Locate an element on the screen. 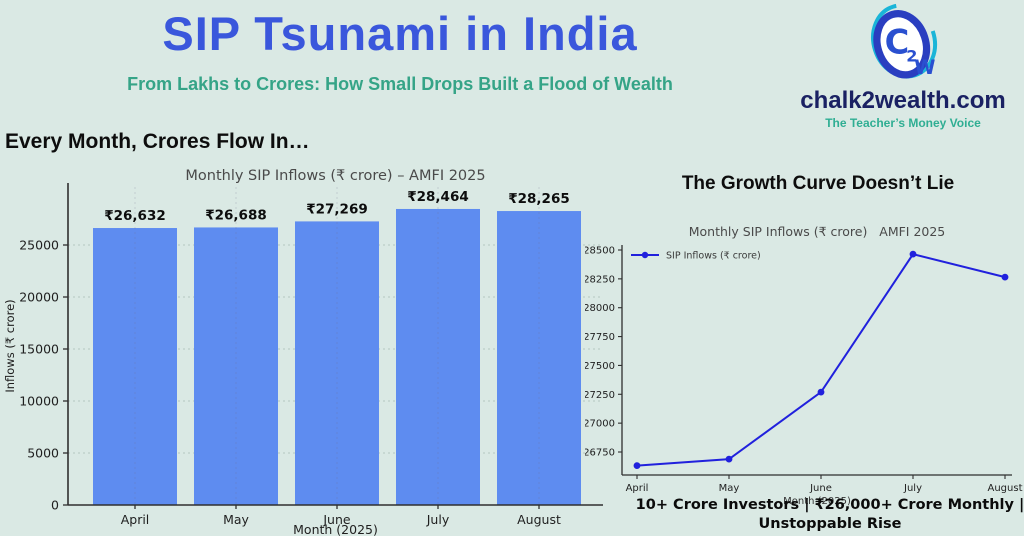 The width and height of the screenshot is (1024, 536). y-axis-tick-label: 20000 is located at coordinates (39, 297).